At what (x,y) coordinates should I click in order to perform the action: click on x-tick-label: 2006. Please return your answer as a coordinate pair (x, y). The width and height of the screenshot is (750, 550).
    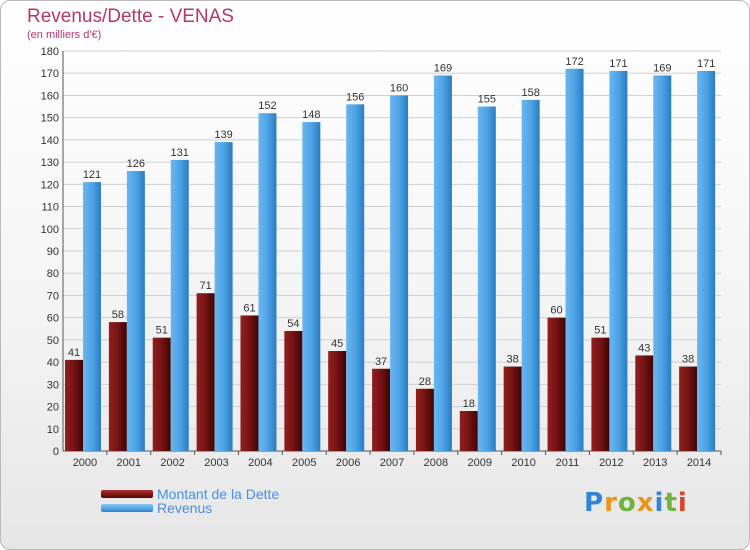
    Looking at the image, I should click on (348, 463).